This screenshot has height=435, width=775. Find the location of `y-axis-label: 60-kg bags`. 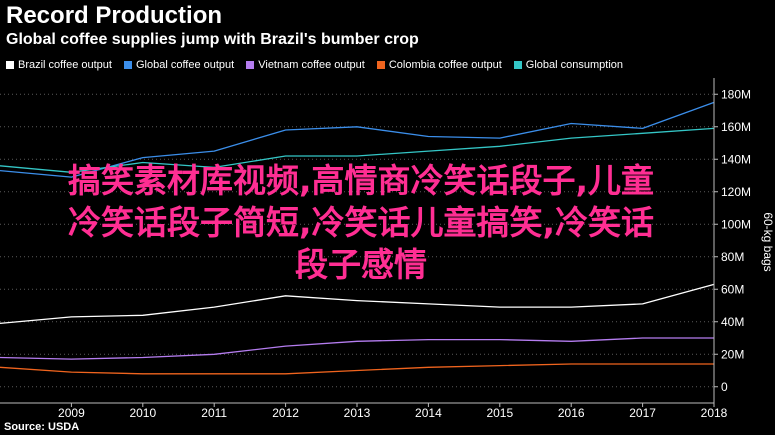

y-axis-label: 60-kg bags is located at coordinates (768, 241).